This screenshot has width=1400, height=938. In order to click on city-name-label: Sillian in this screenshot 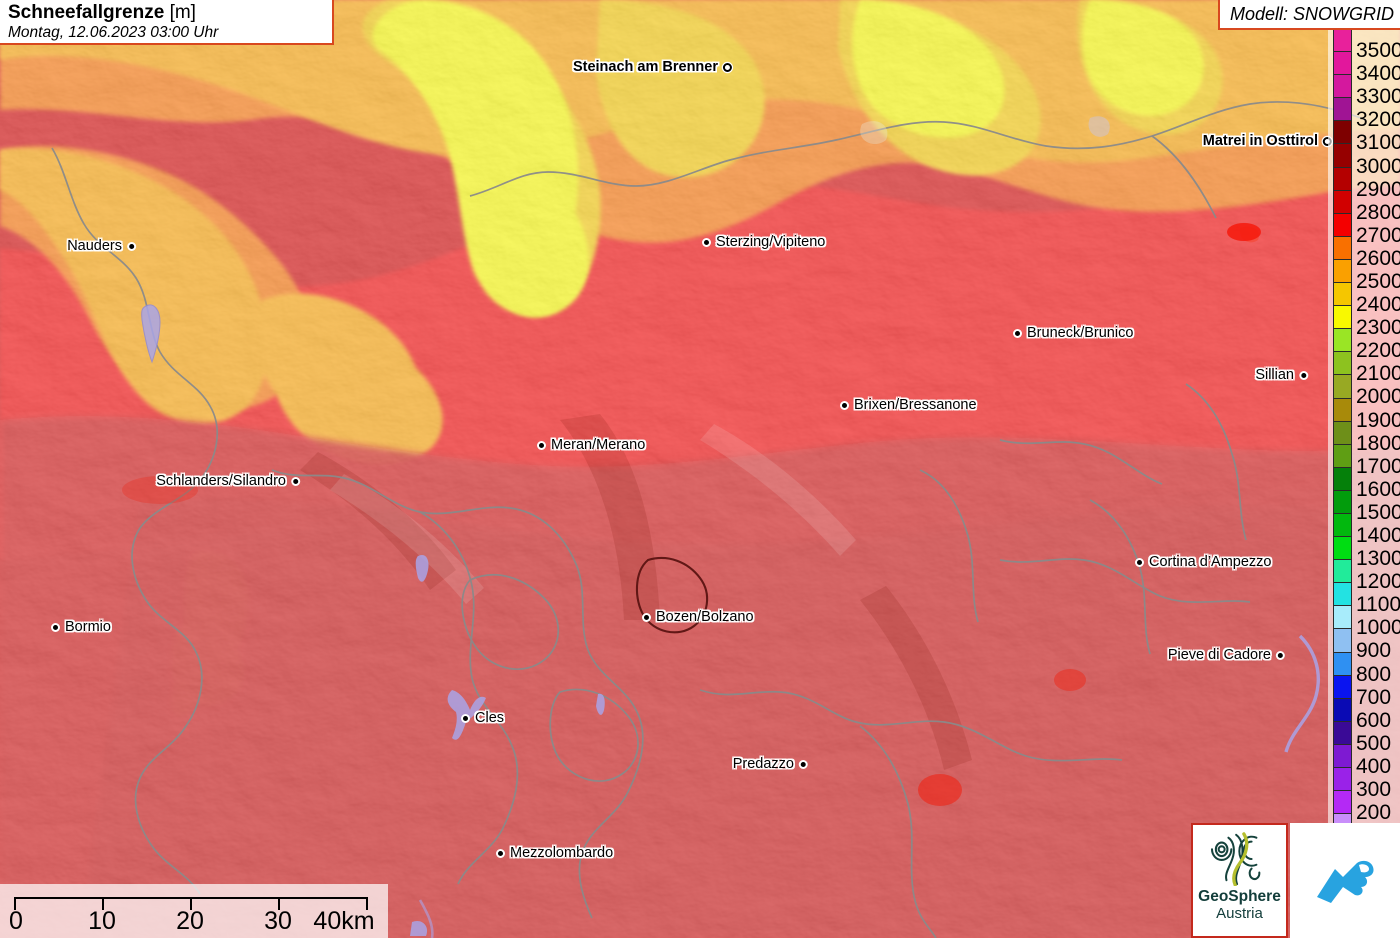, I will do `click(1274, 375)`.